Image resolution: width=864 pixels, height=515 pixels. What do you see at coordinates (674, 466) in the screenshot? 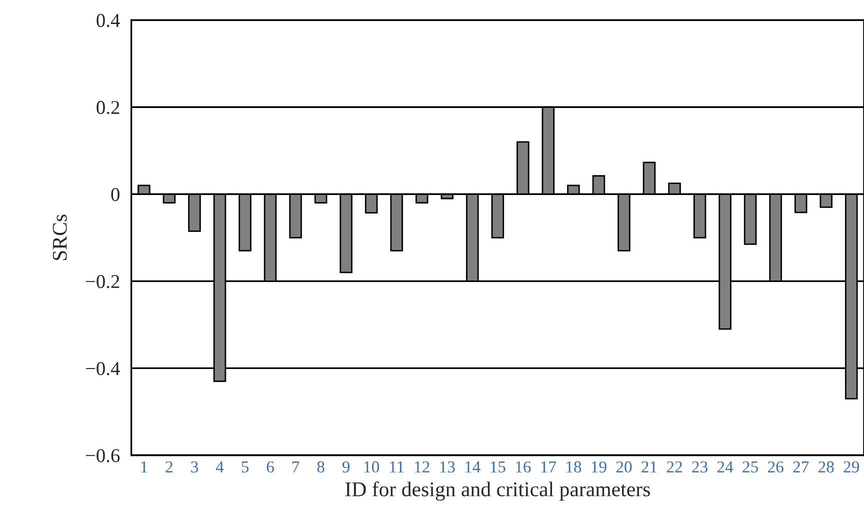
I see `x-tick-label: 22` at bounding box center [674, 466].